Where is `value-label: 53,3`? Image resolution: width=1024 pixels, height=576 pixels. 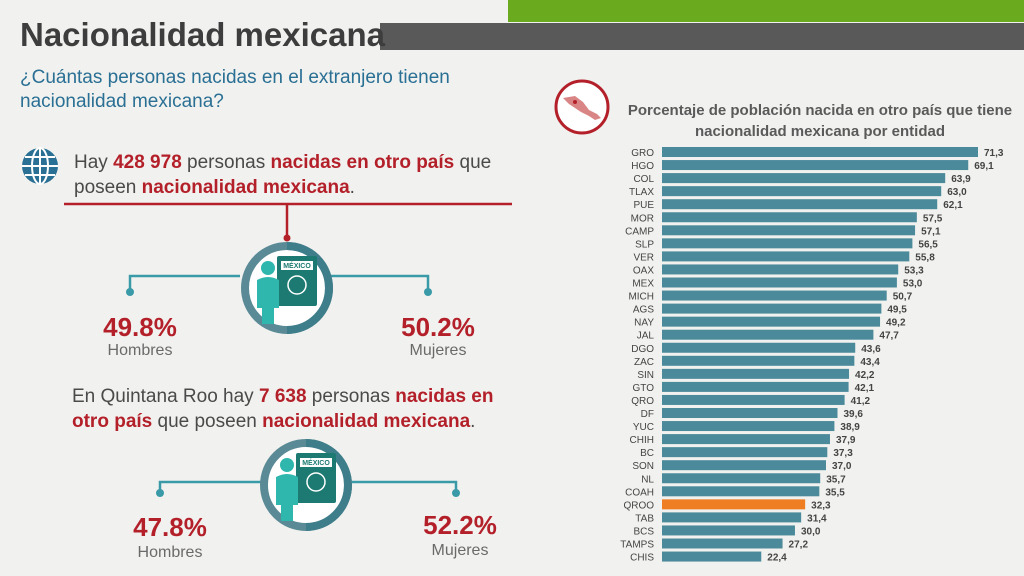 value-label: 53,3 is located at coordinates (914, 270).